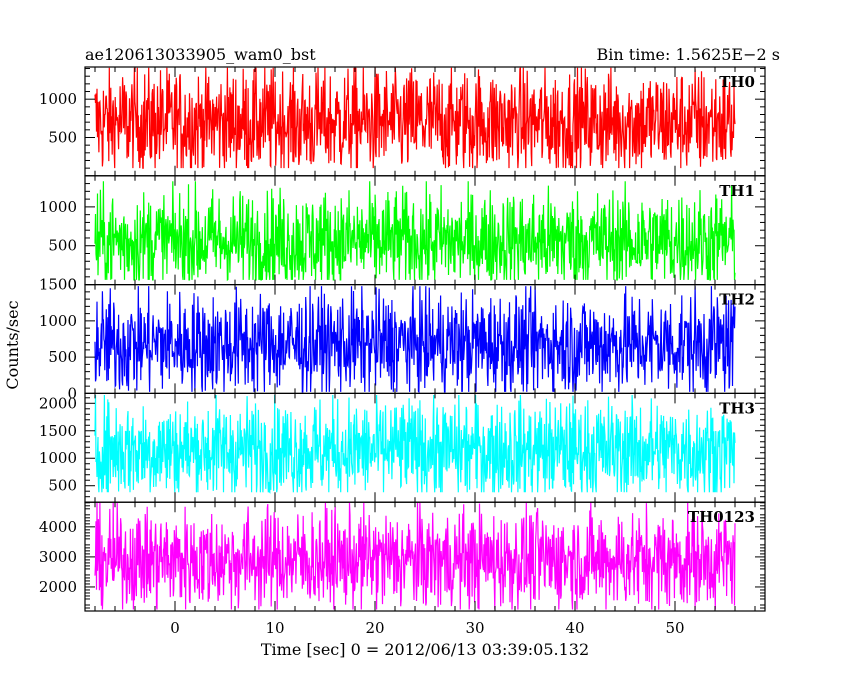 This screenshot has height=680, width=850. What do you see at coordinates (200, 54) in the screenshot?
I see `chart-title: ae120613033905_wam0_bst` at bounding box center [200, 54].